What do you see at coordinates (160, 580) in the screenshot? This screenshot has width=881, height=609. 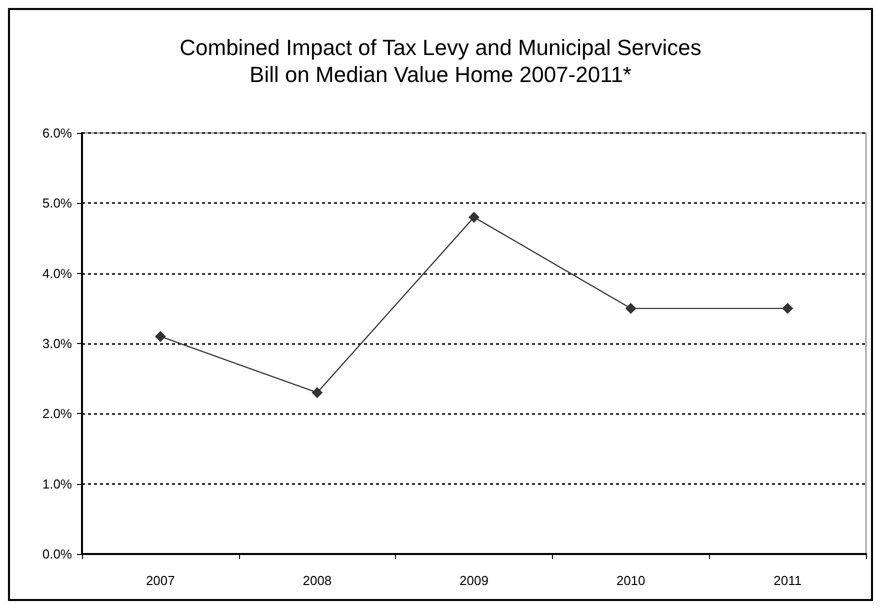 I see `x-tick-label: 2007` at bounding box center [160, 580].